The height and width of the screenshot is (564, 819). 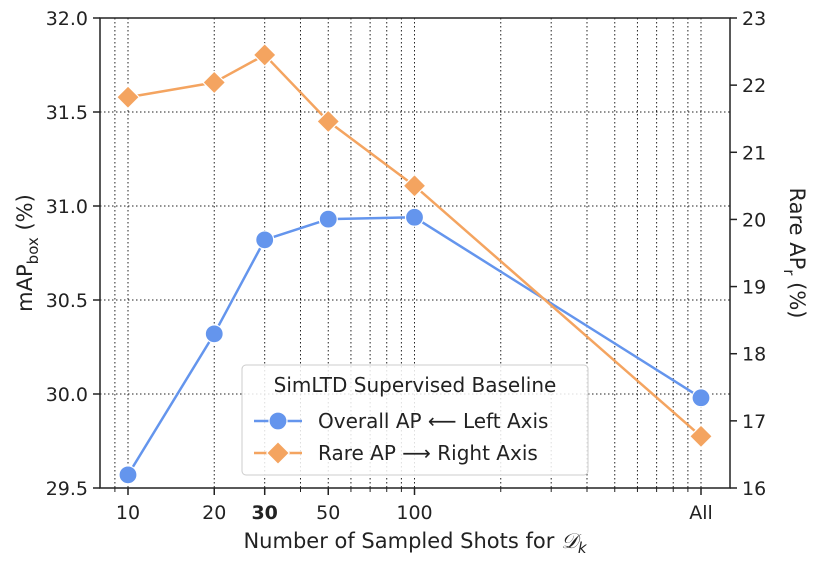 I want to click on right-y-axis-label-sub: r, so click(x=789, y=272).